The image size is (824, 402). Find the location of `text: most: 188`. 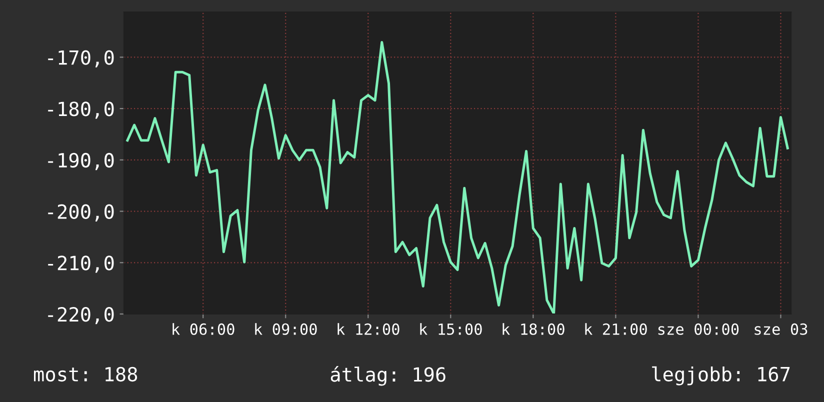

text: most: 188 is located at coordinates (86, 374).